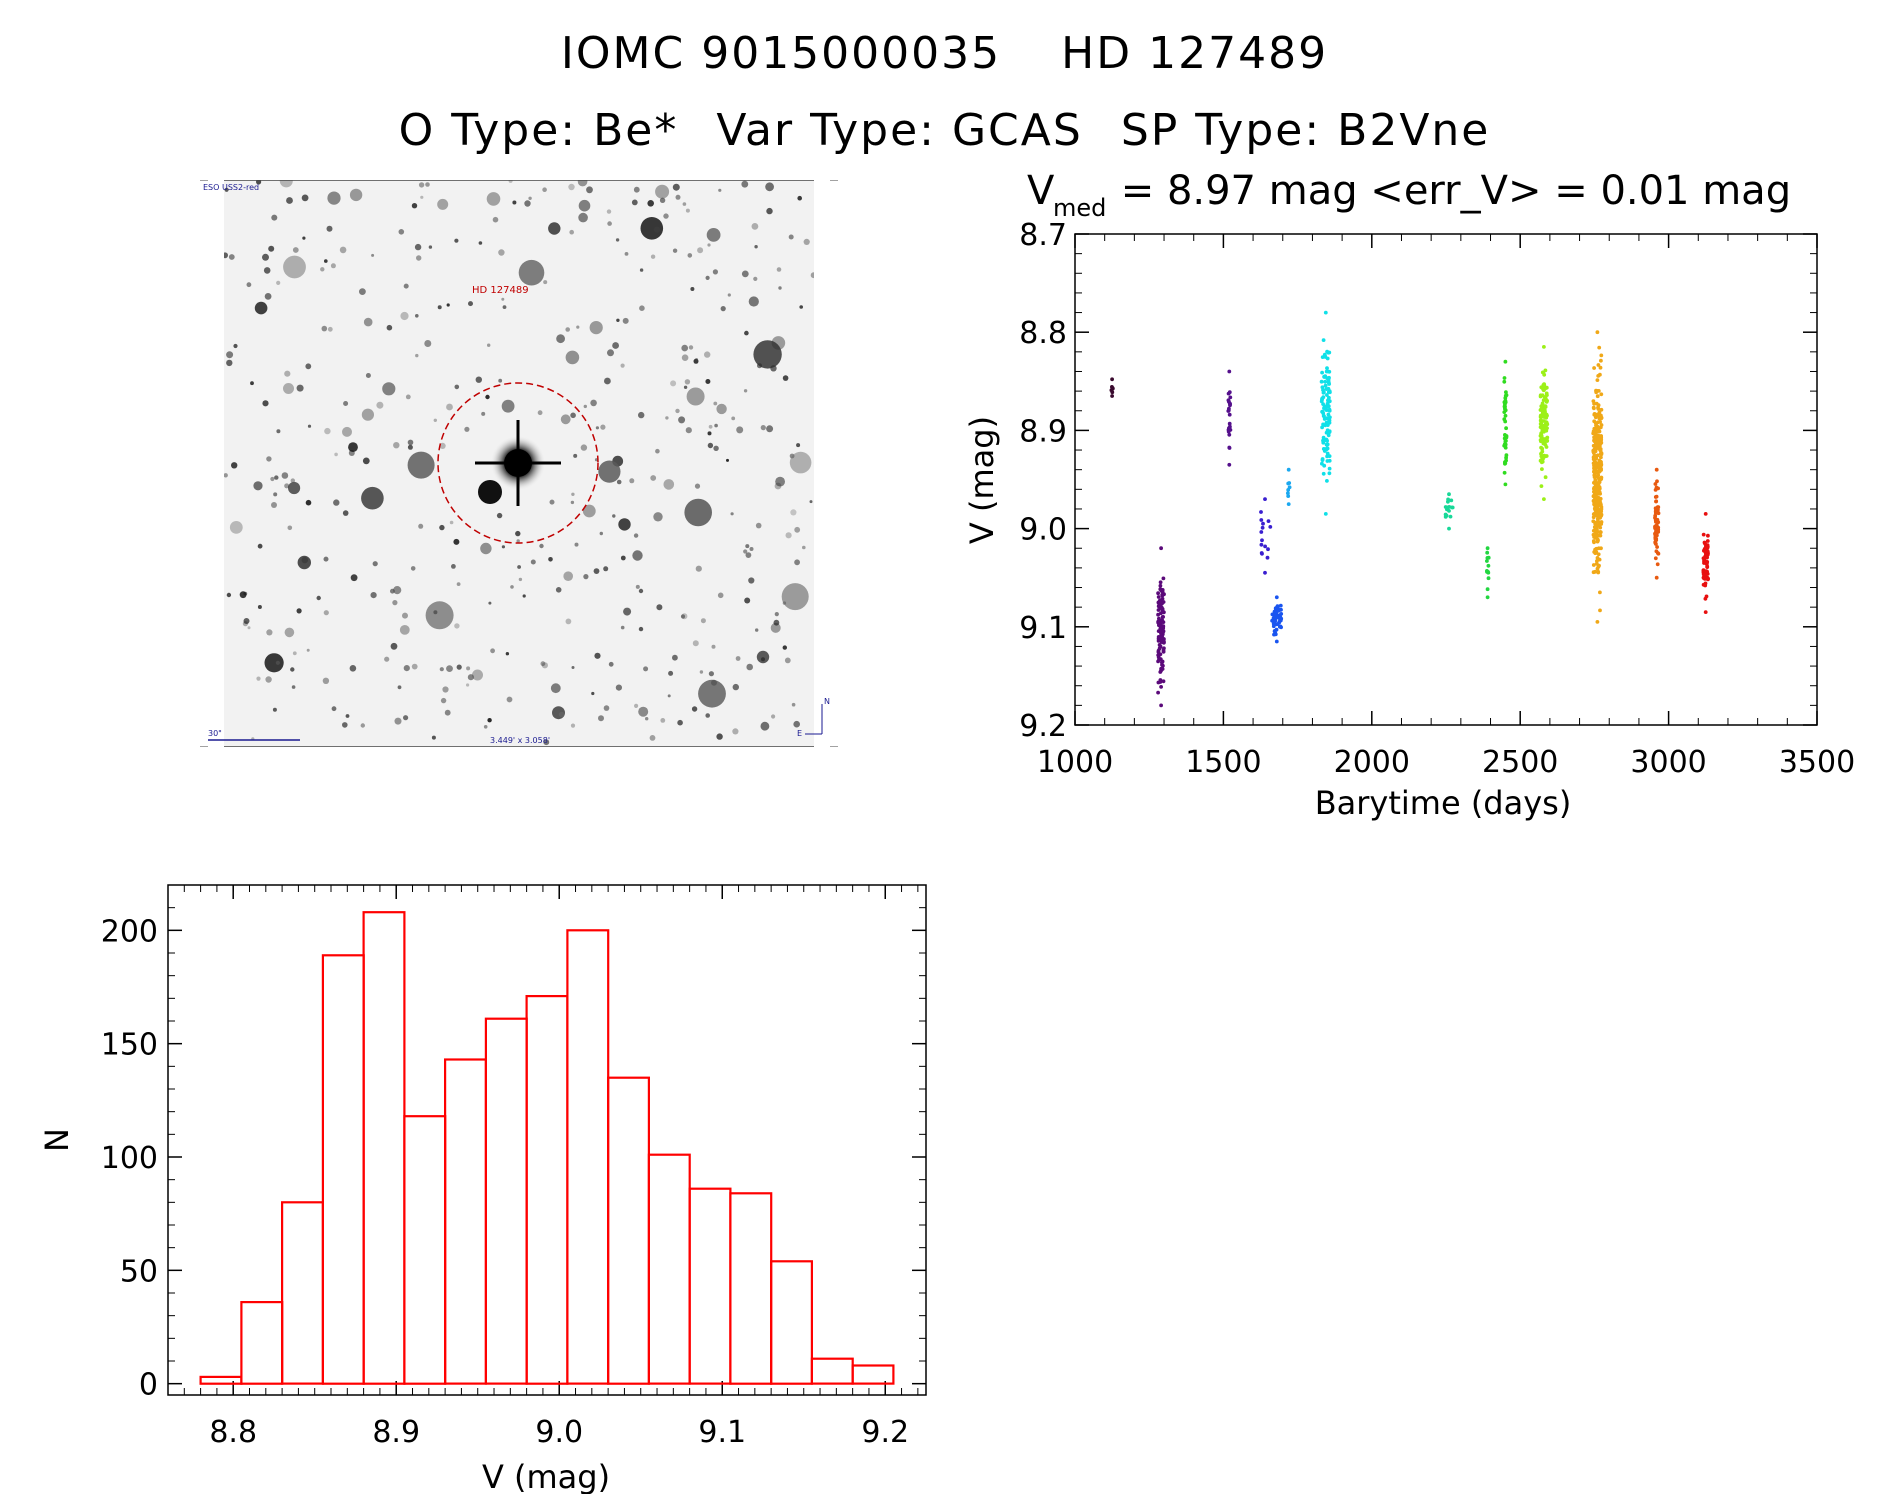 This screenshot has width=1889, height=1494. I want to click on lc-title-rest: = 8.97 mag <err_V> = 0.01 mag, so click(1449, 191).